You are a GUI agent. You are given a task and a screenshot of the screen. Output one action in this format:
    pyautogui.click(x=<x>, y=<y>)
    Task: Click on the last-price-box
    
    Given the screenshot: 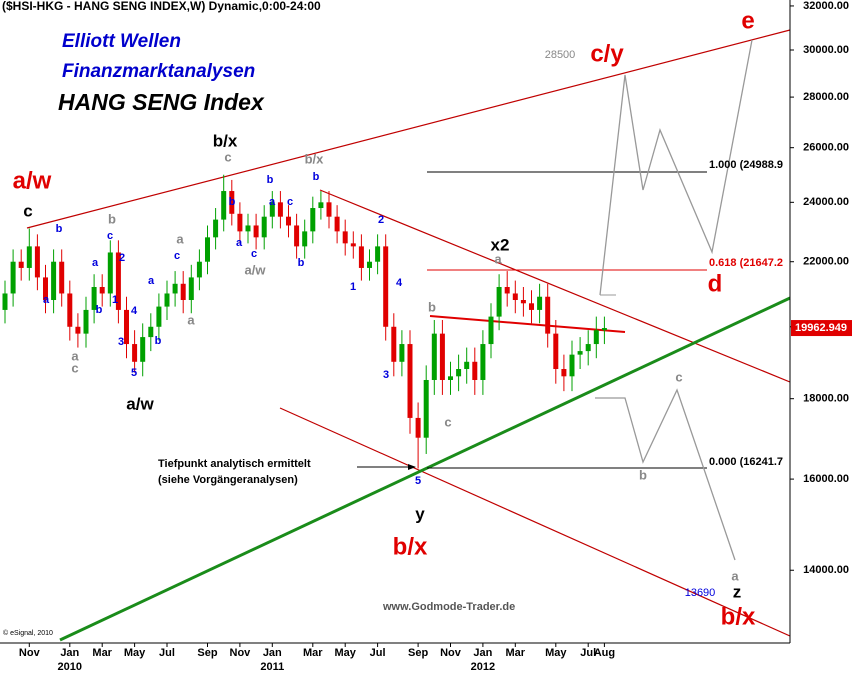 What is the action you would take?
    pyautogui.click(x=821, y=328)
    